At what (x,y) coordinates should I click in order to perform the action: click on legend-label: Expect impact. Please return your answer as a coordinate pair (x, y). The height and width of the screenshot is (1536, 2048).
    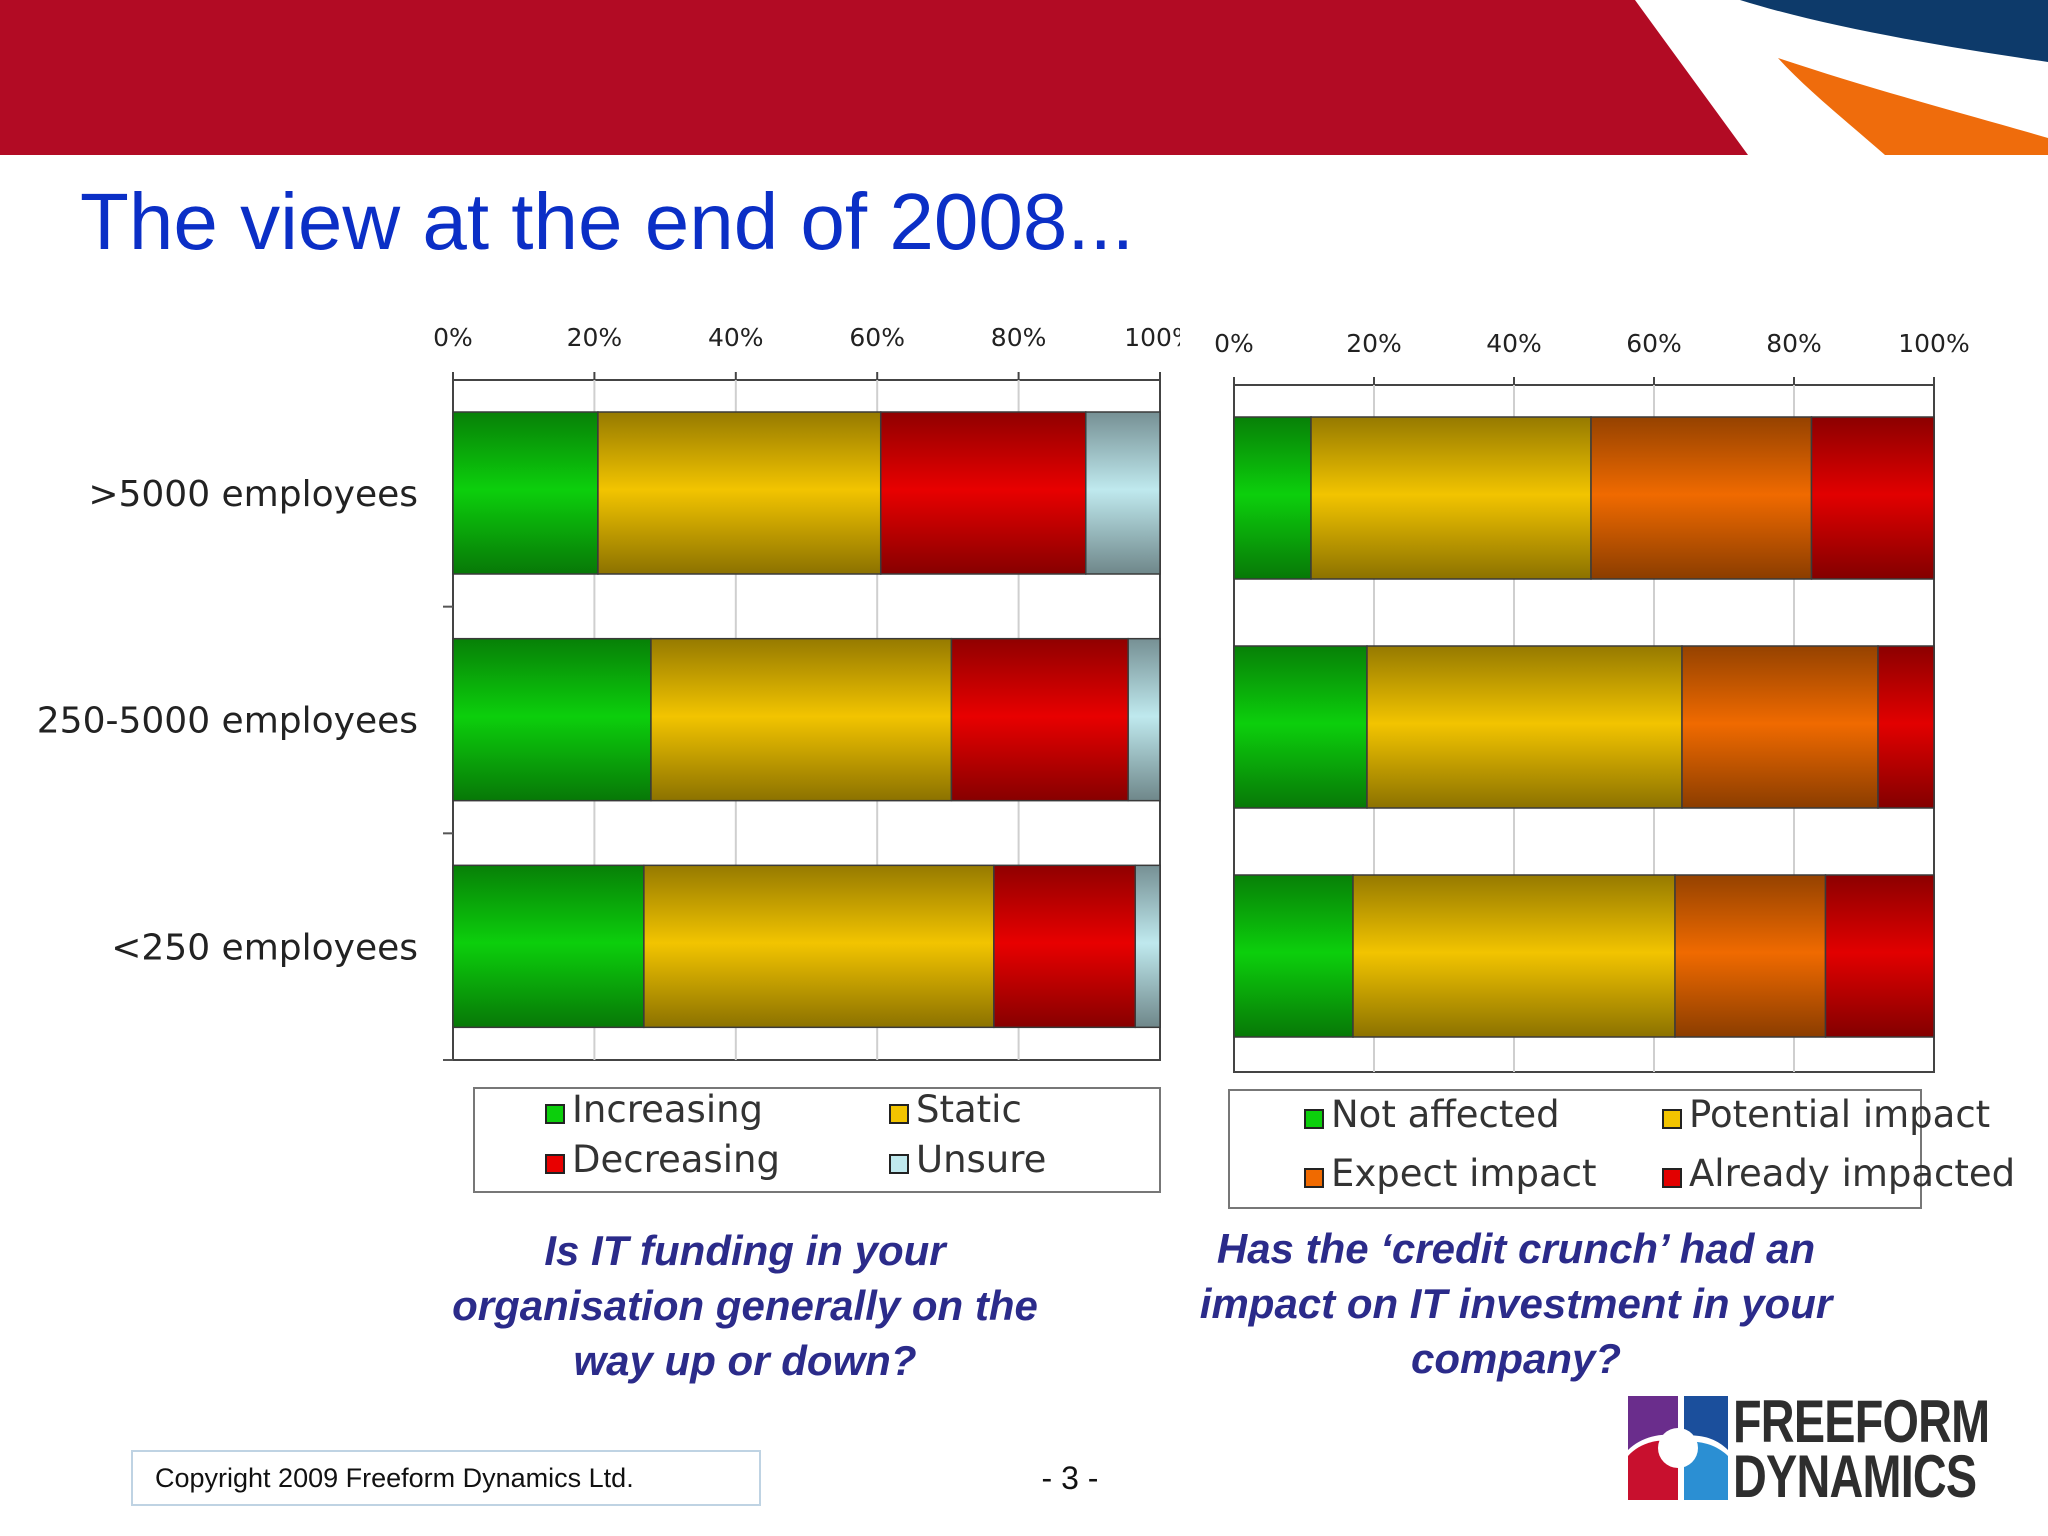
    Looking at the image, I should click on (1463, 1173).